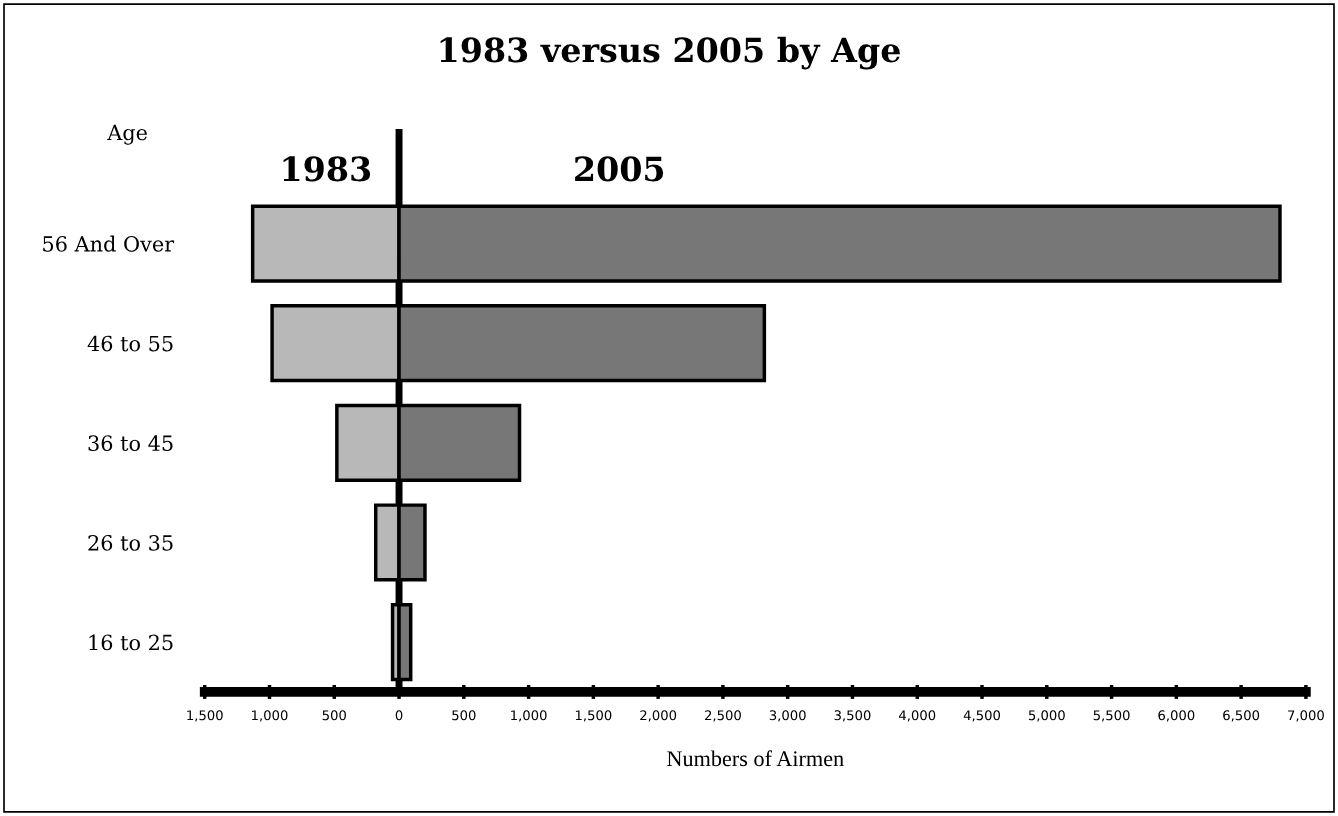  Describe the element at coordinates (1046, 716) in the screenshot. I see `x-tick-label: 5,000` at that location.